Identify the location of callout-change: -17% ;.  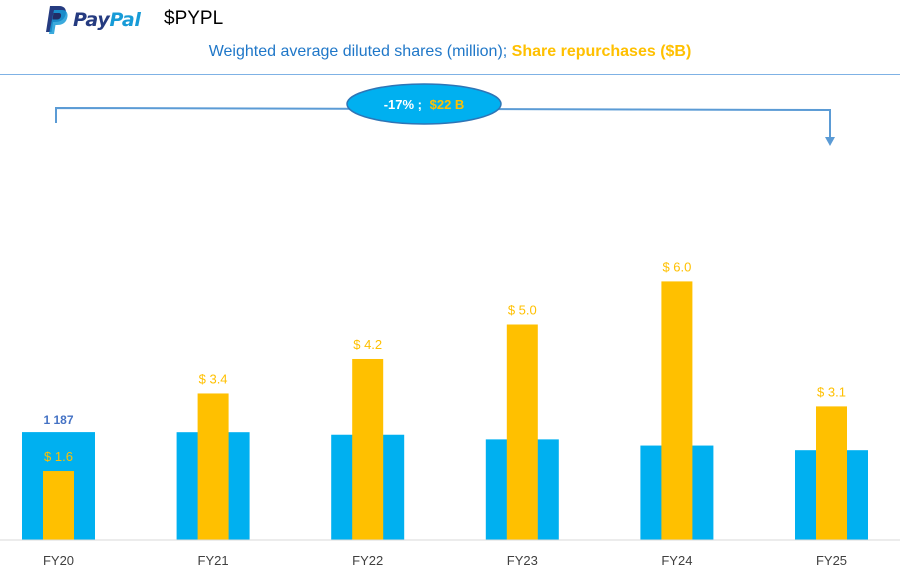
(403, 104).